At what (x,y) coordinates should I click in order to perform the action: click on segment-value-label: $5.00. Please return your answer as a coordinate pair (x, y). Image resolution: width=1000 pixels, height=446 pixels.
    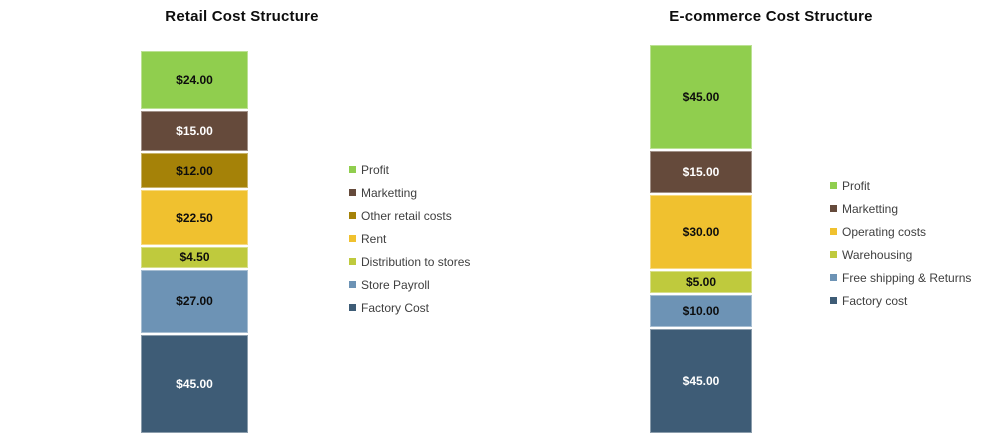
    Looking at the image, I should click on (701, 281).